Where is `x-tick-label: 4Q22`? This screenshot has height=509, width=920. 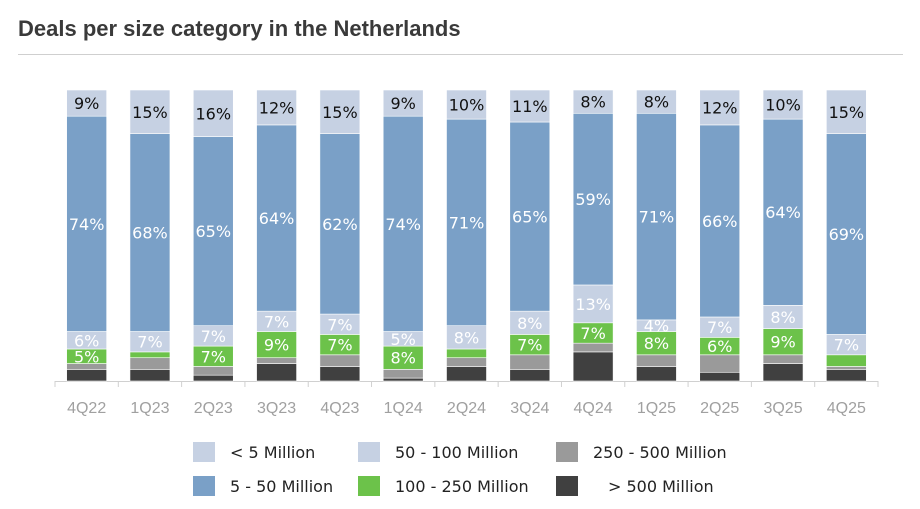 x-tick-label: 4Q22 is located at coordinates (86, 408).